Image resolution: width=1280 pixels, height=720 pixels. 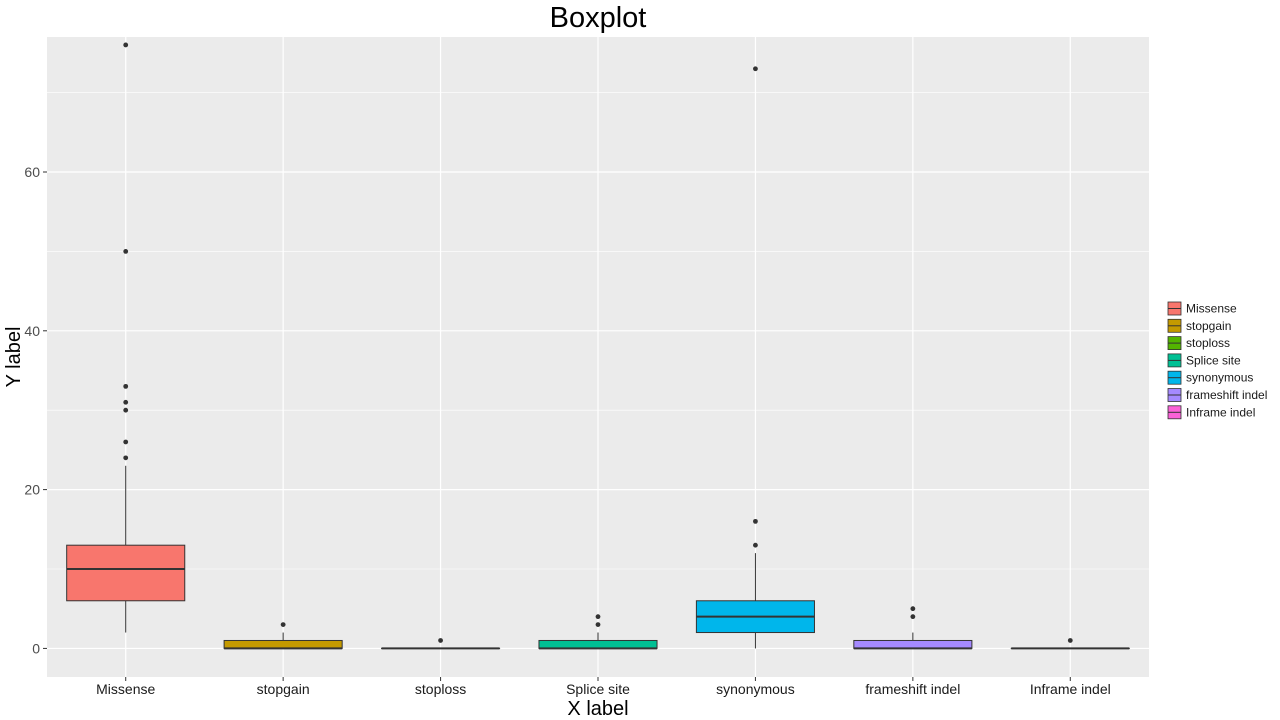 What do you see at coordinates (14, 357) in the screenshot?
I see `y-axis-title: Y label` at bounding box center [14, 357].